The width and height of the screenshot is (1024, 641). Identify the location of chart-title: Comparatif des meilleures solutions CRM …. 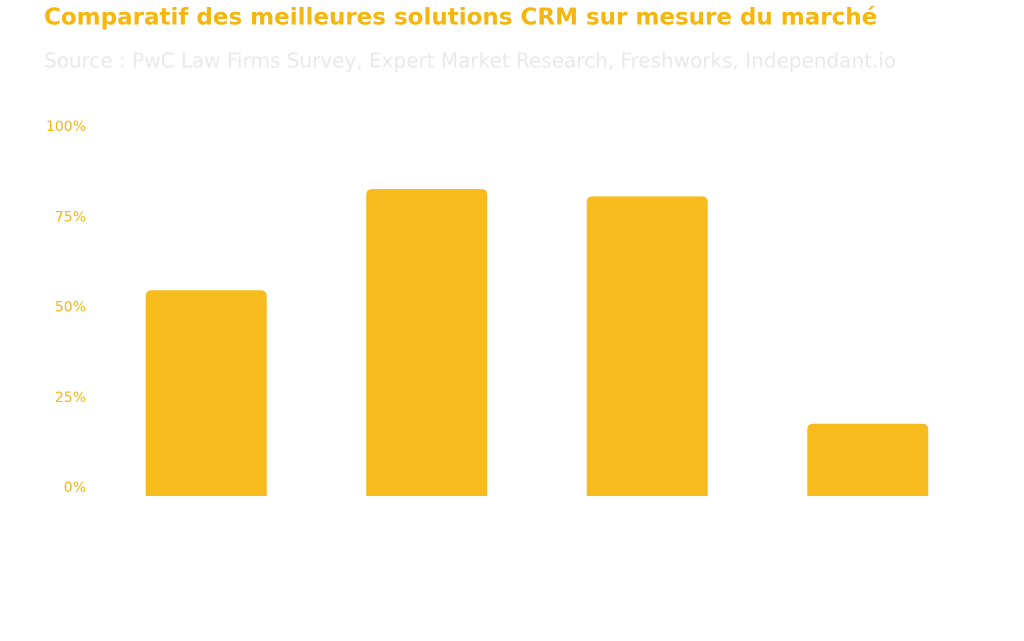
(460, 18).